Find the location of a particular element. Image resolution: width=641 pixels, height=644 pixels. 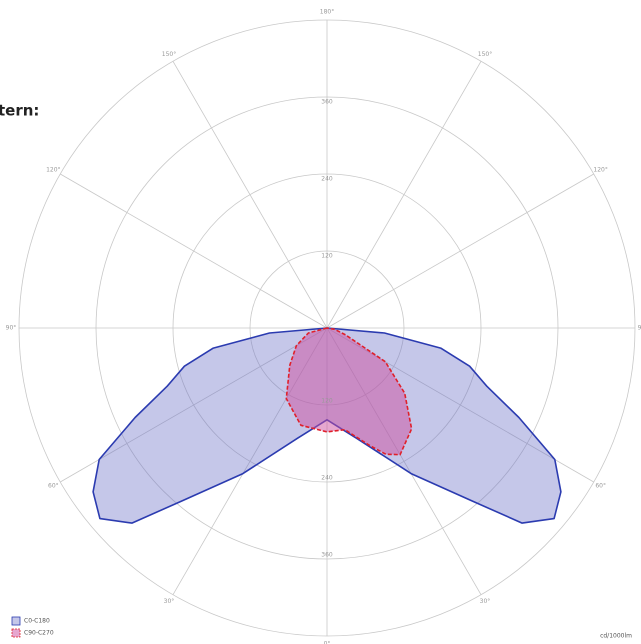

angle-tick-label: 0° is located at coordinates (327, 642).